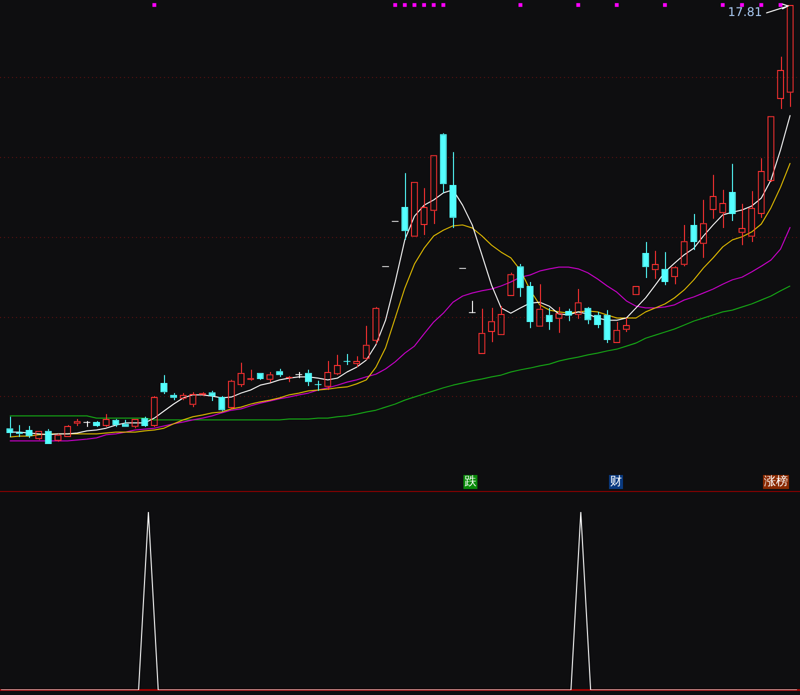  I want to click on text: 涨榜, so click(776, 481).